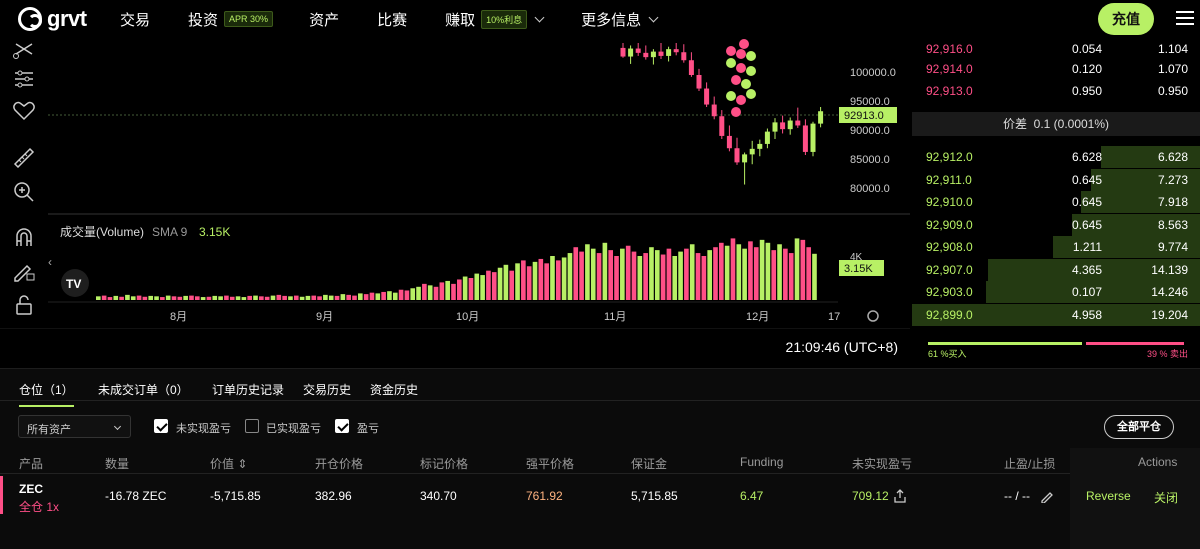 This screenshot has width=1200, height=549. Describe the element at coordinates (1056, 247) in the screenshot. I see `bid-row: 92,908.0 1.211 9.774` at that location.